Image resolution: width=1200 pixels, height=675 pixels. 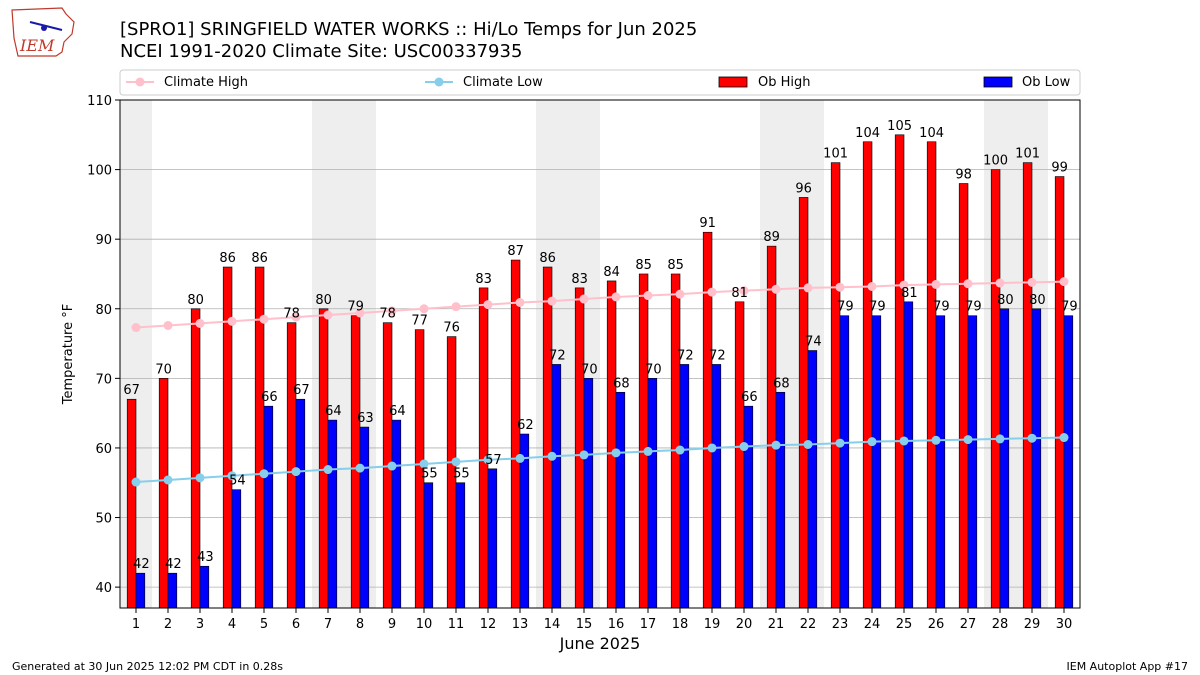 What do you see at coordinates (835, 154) in the screenshot?
I see `ob-high-label-day-23: 101` at bounding box center [835, 154].